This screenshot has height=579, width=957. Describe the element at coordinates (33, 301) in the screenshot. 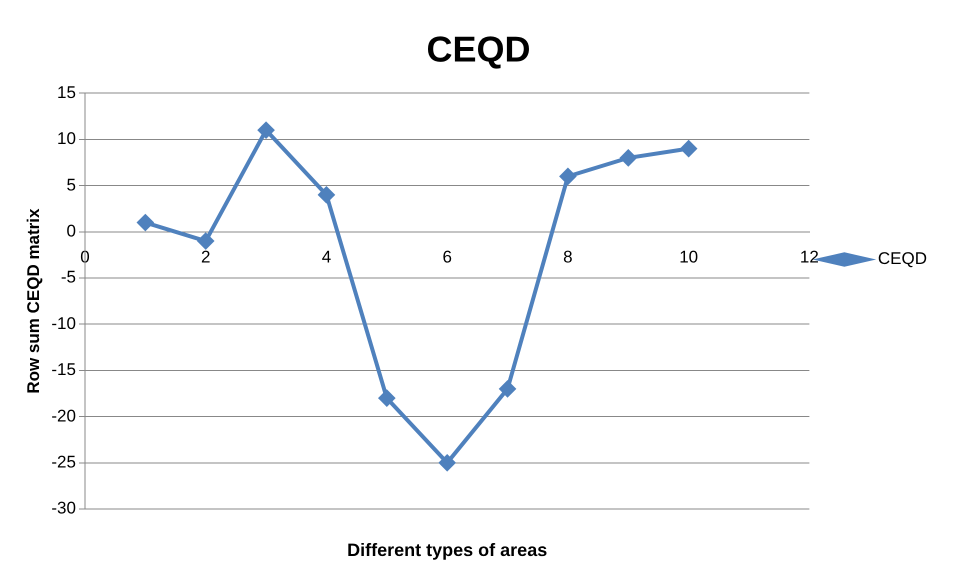

I see `y-axis-title: Row sum CEQD matrix` at that location.